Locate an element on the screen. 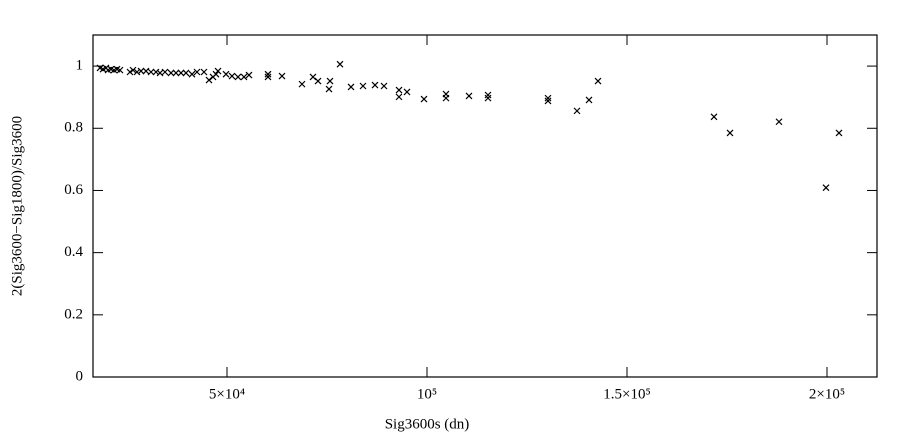 The width and height of the screenshot is (900, 443). y-tick-label: 0.6 is located at coordinates (73, 190).